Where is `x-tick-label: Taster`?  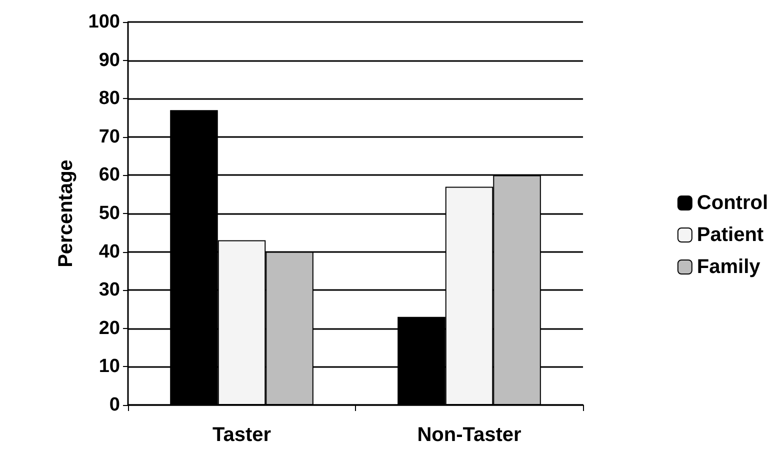 x-tick-label: Taster is located at coordinates (242, 435).